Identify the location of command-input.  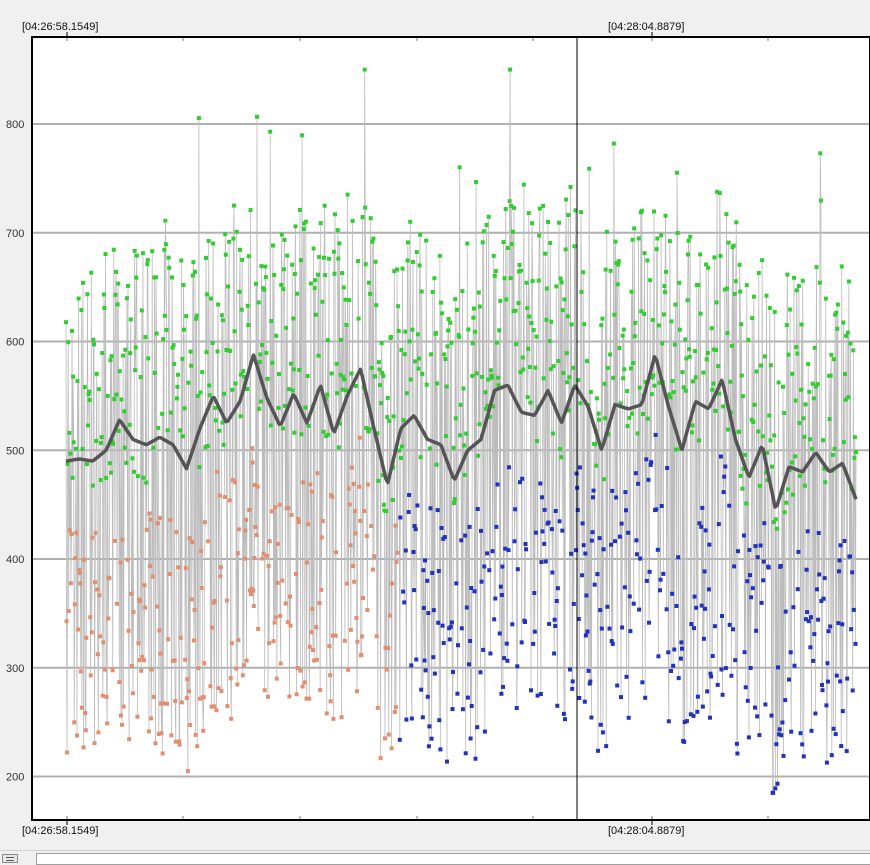
(453, 859).